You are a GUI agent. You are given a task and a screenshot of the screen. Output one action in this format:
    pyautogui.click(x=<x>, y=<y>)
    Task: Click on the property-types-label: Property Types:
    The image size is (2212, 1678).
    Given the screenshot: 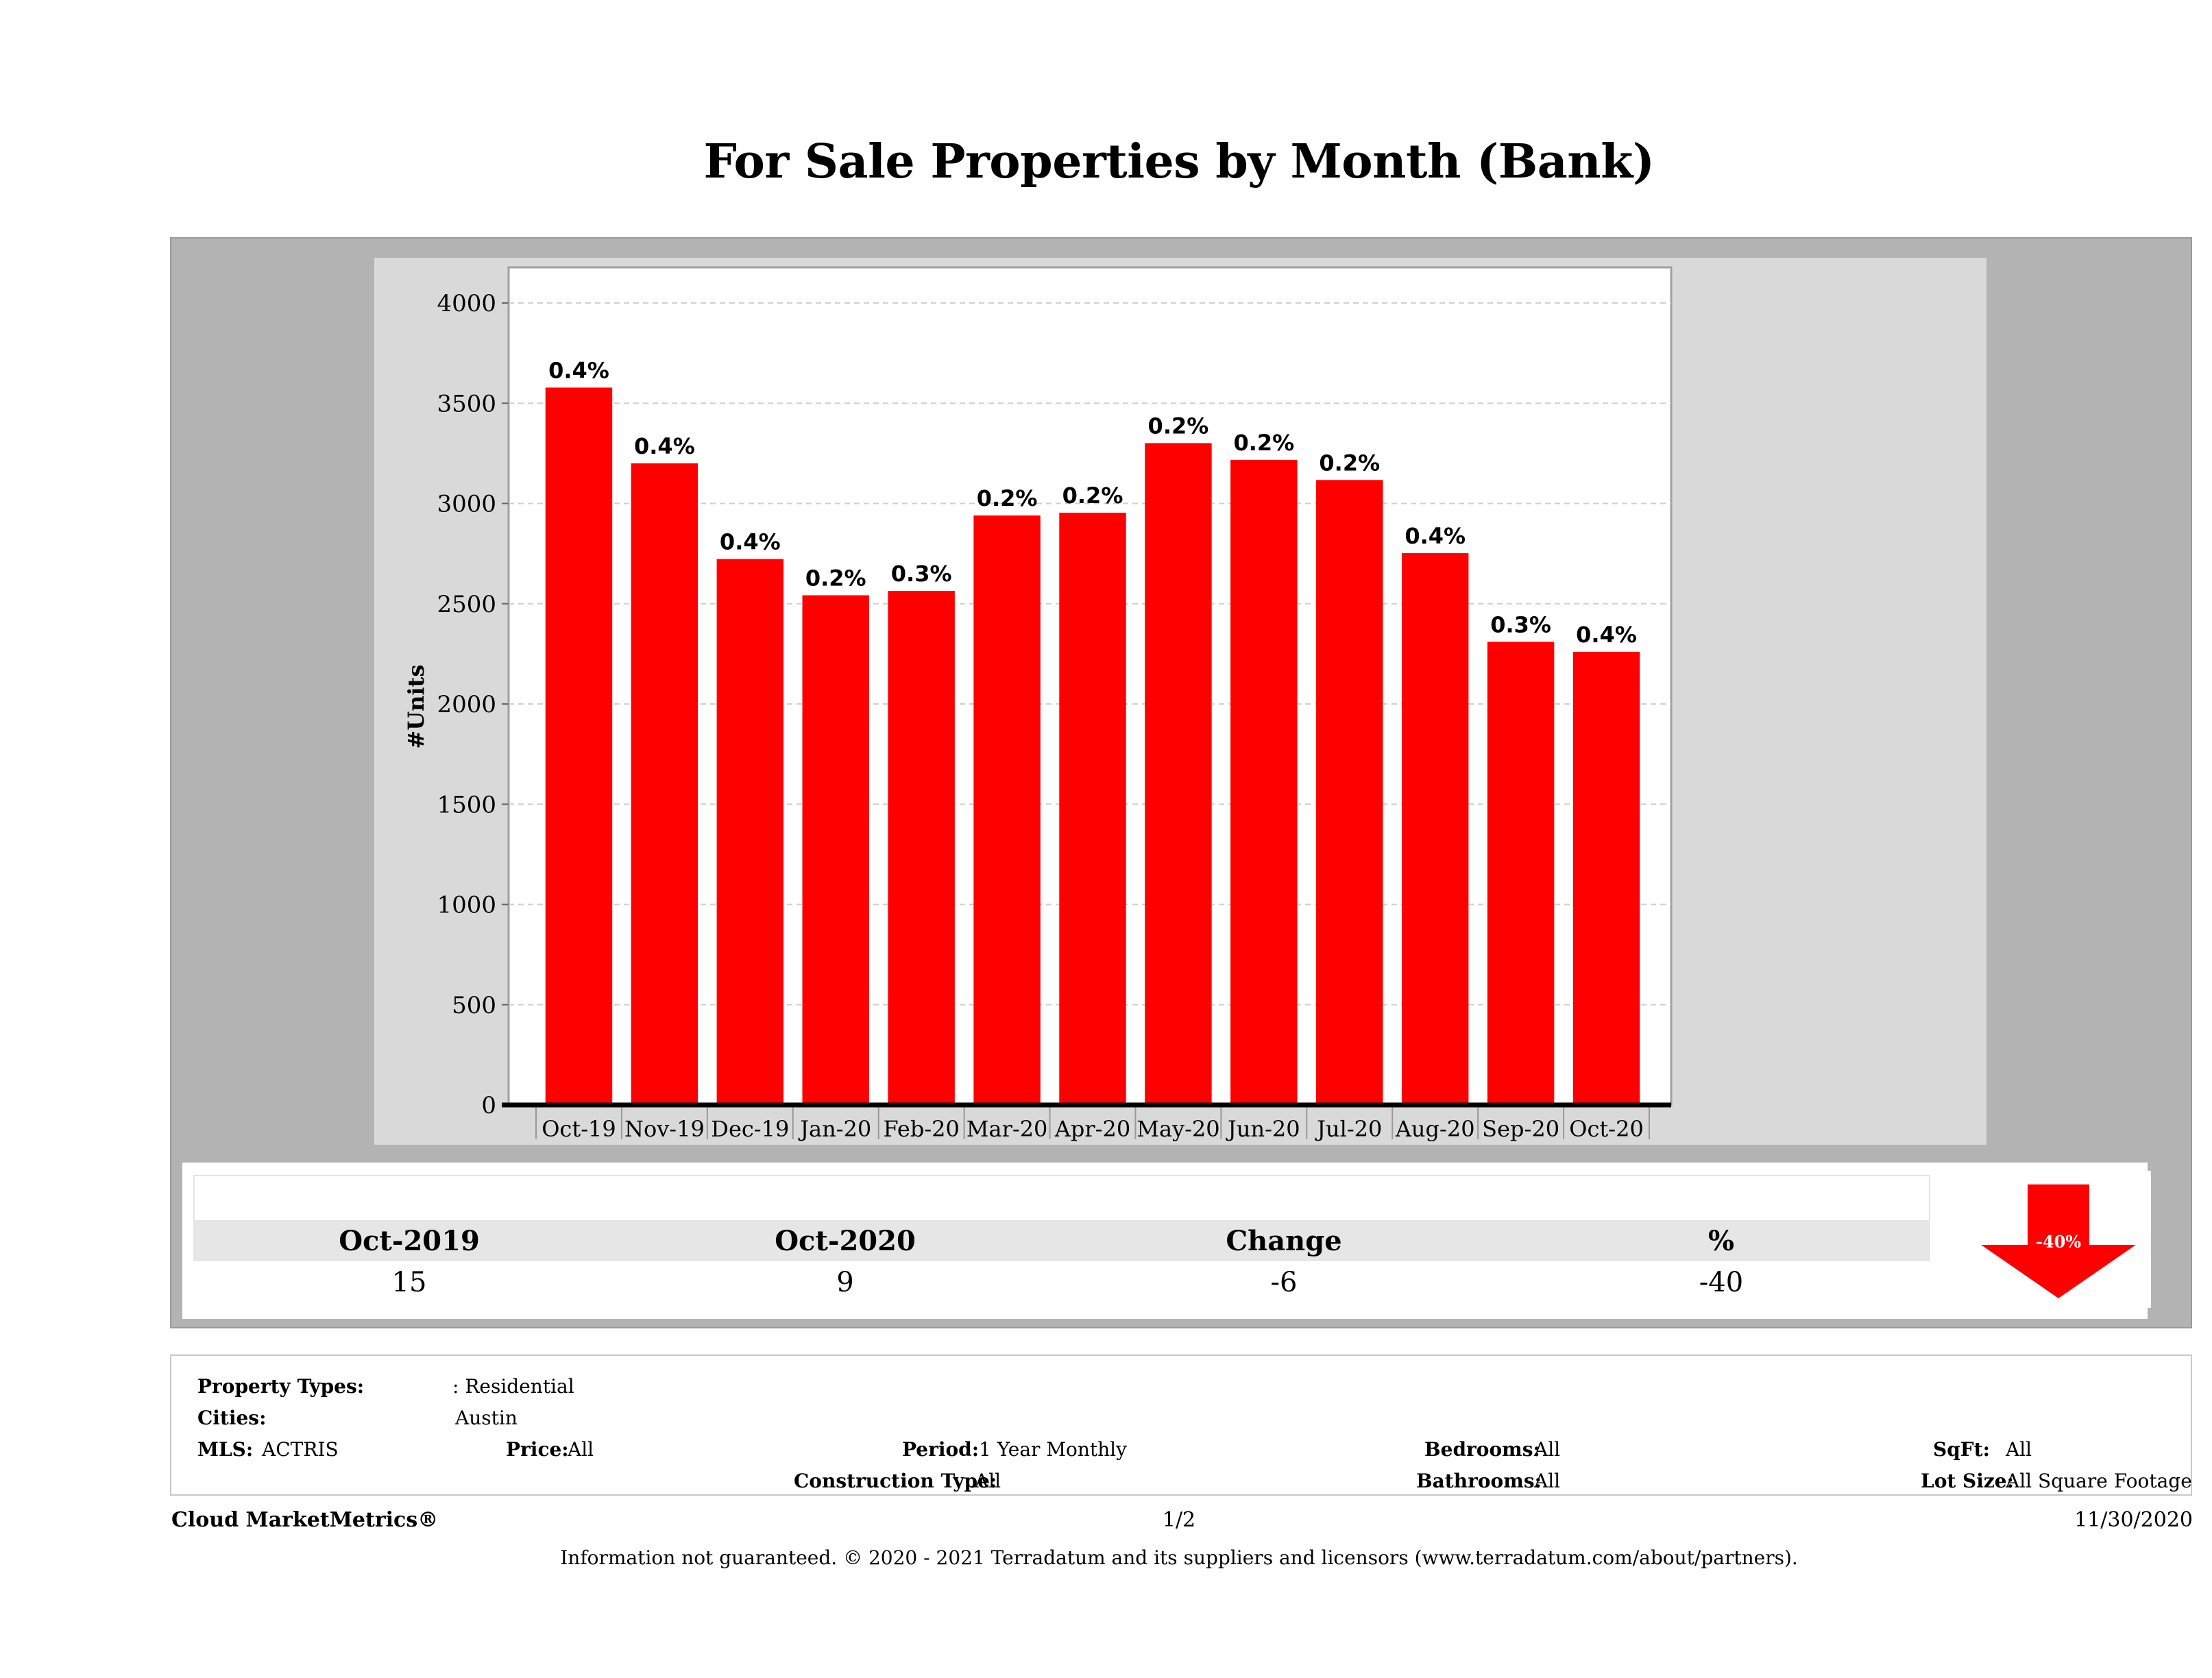 What is the action you would take?
    pyautogui.click(x=281, y=1386)
    